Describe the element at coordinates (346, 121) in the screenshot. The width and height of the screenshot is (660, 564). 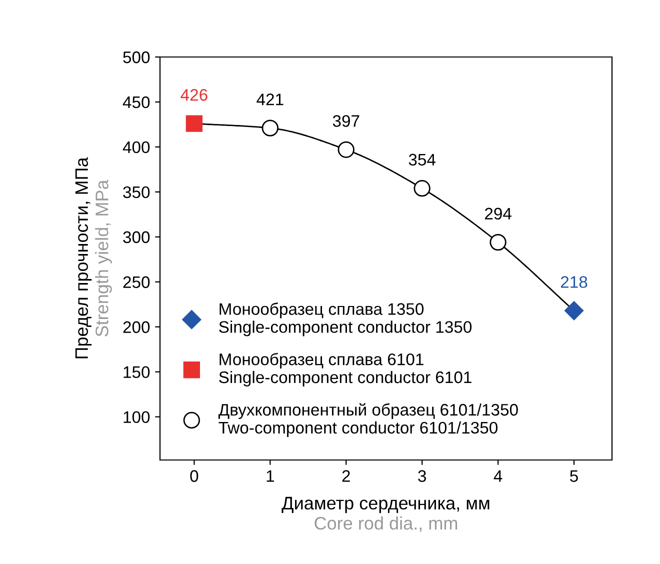
I see `data-label: 397` at that location.